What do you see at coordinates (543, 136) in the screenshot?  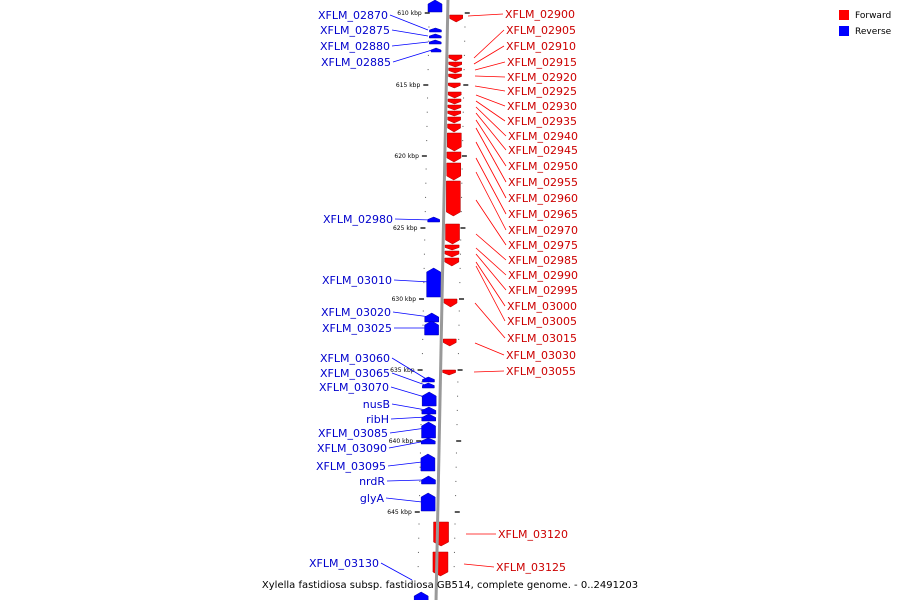 I see `forward-gene-label: XFLM_02940` at bounding box center [543, 136].